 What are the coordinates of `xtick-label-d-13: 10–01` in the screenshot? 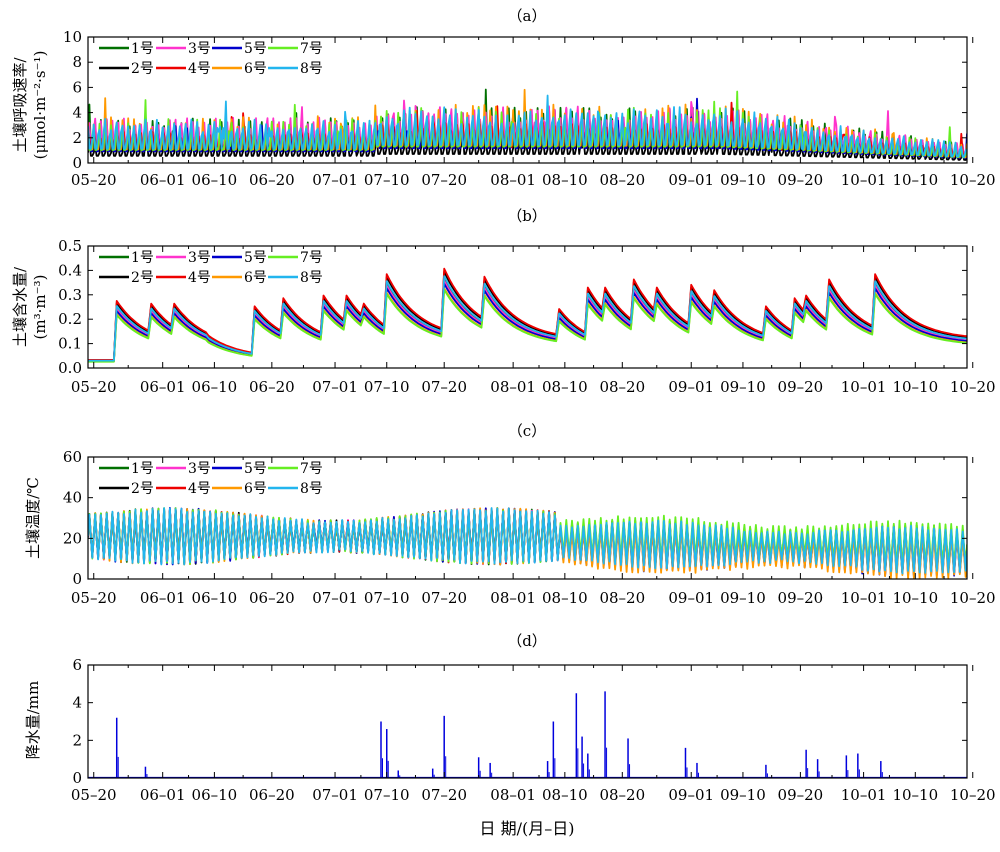 It's located at (864, 795).